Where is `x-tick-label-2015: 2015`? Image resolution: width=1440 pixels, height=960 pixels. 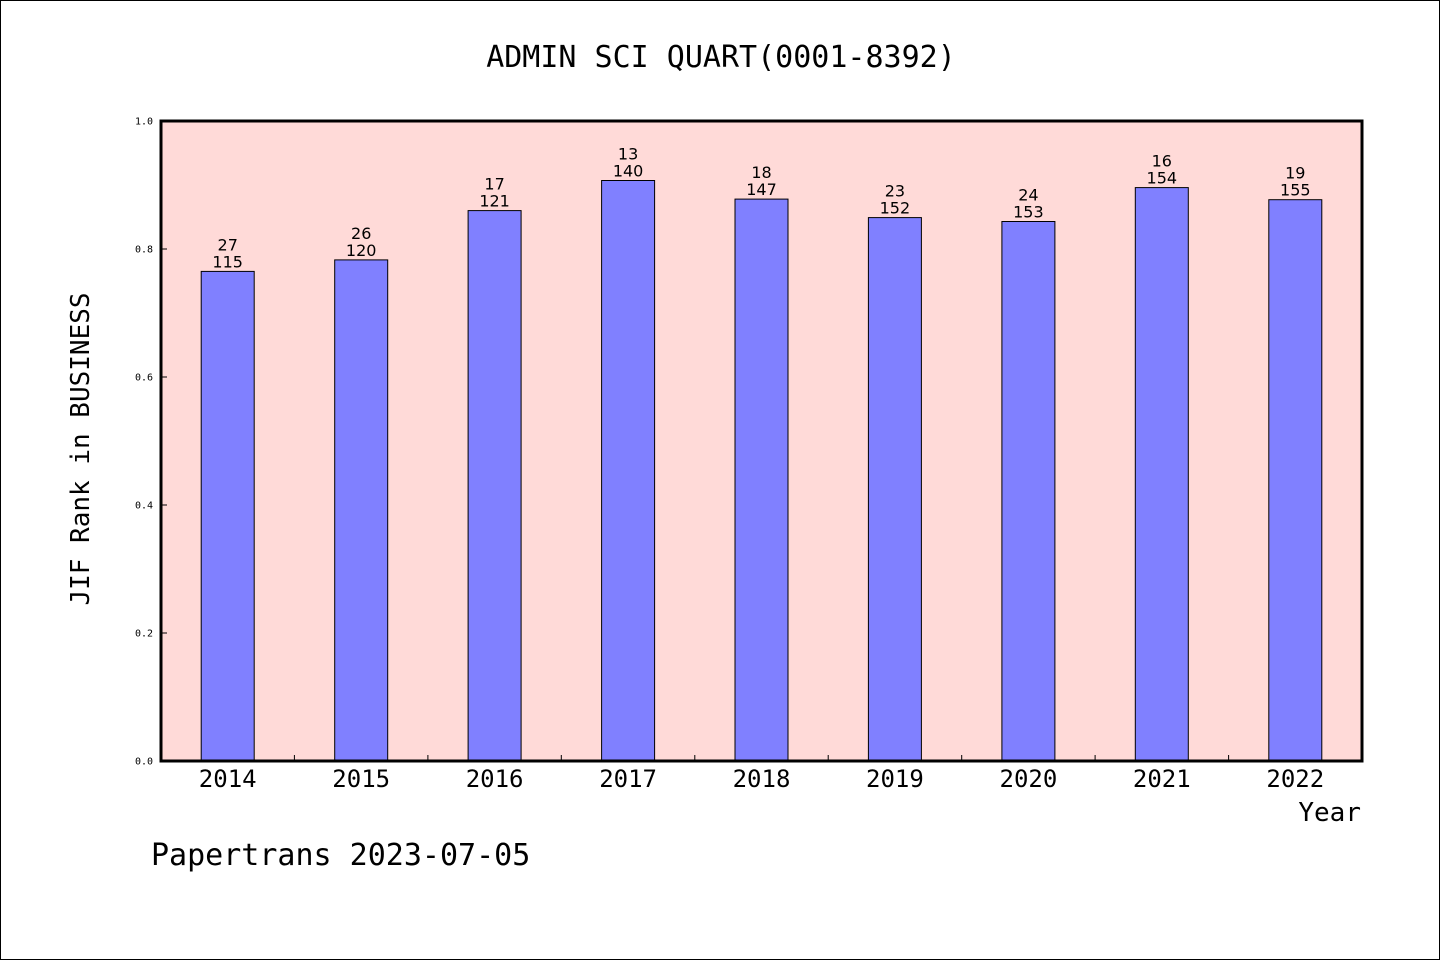
x-tick-label-2015: 2015 is located at coordinates (361, 779).